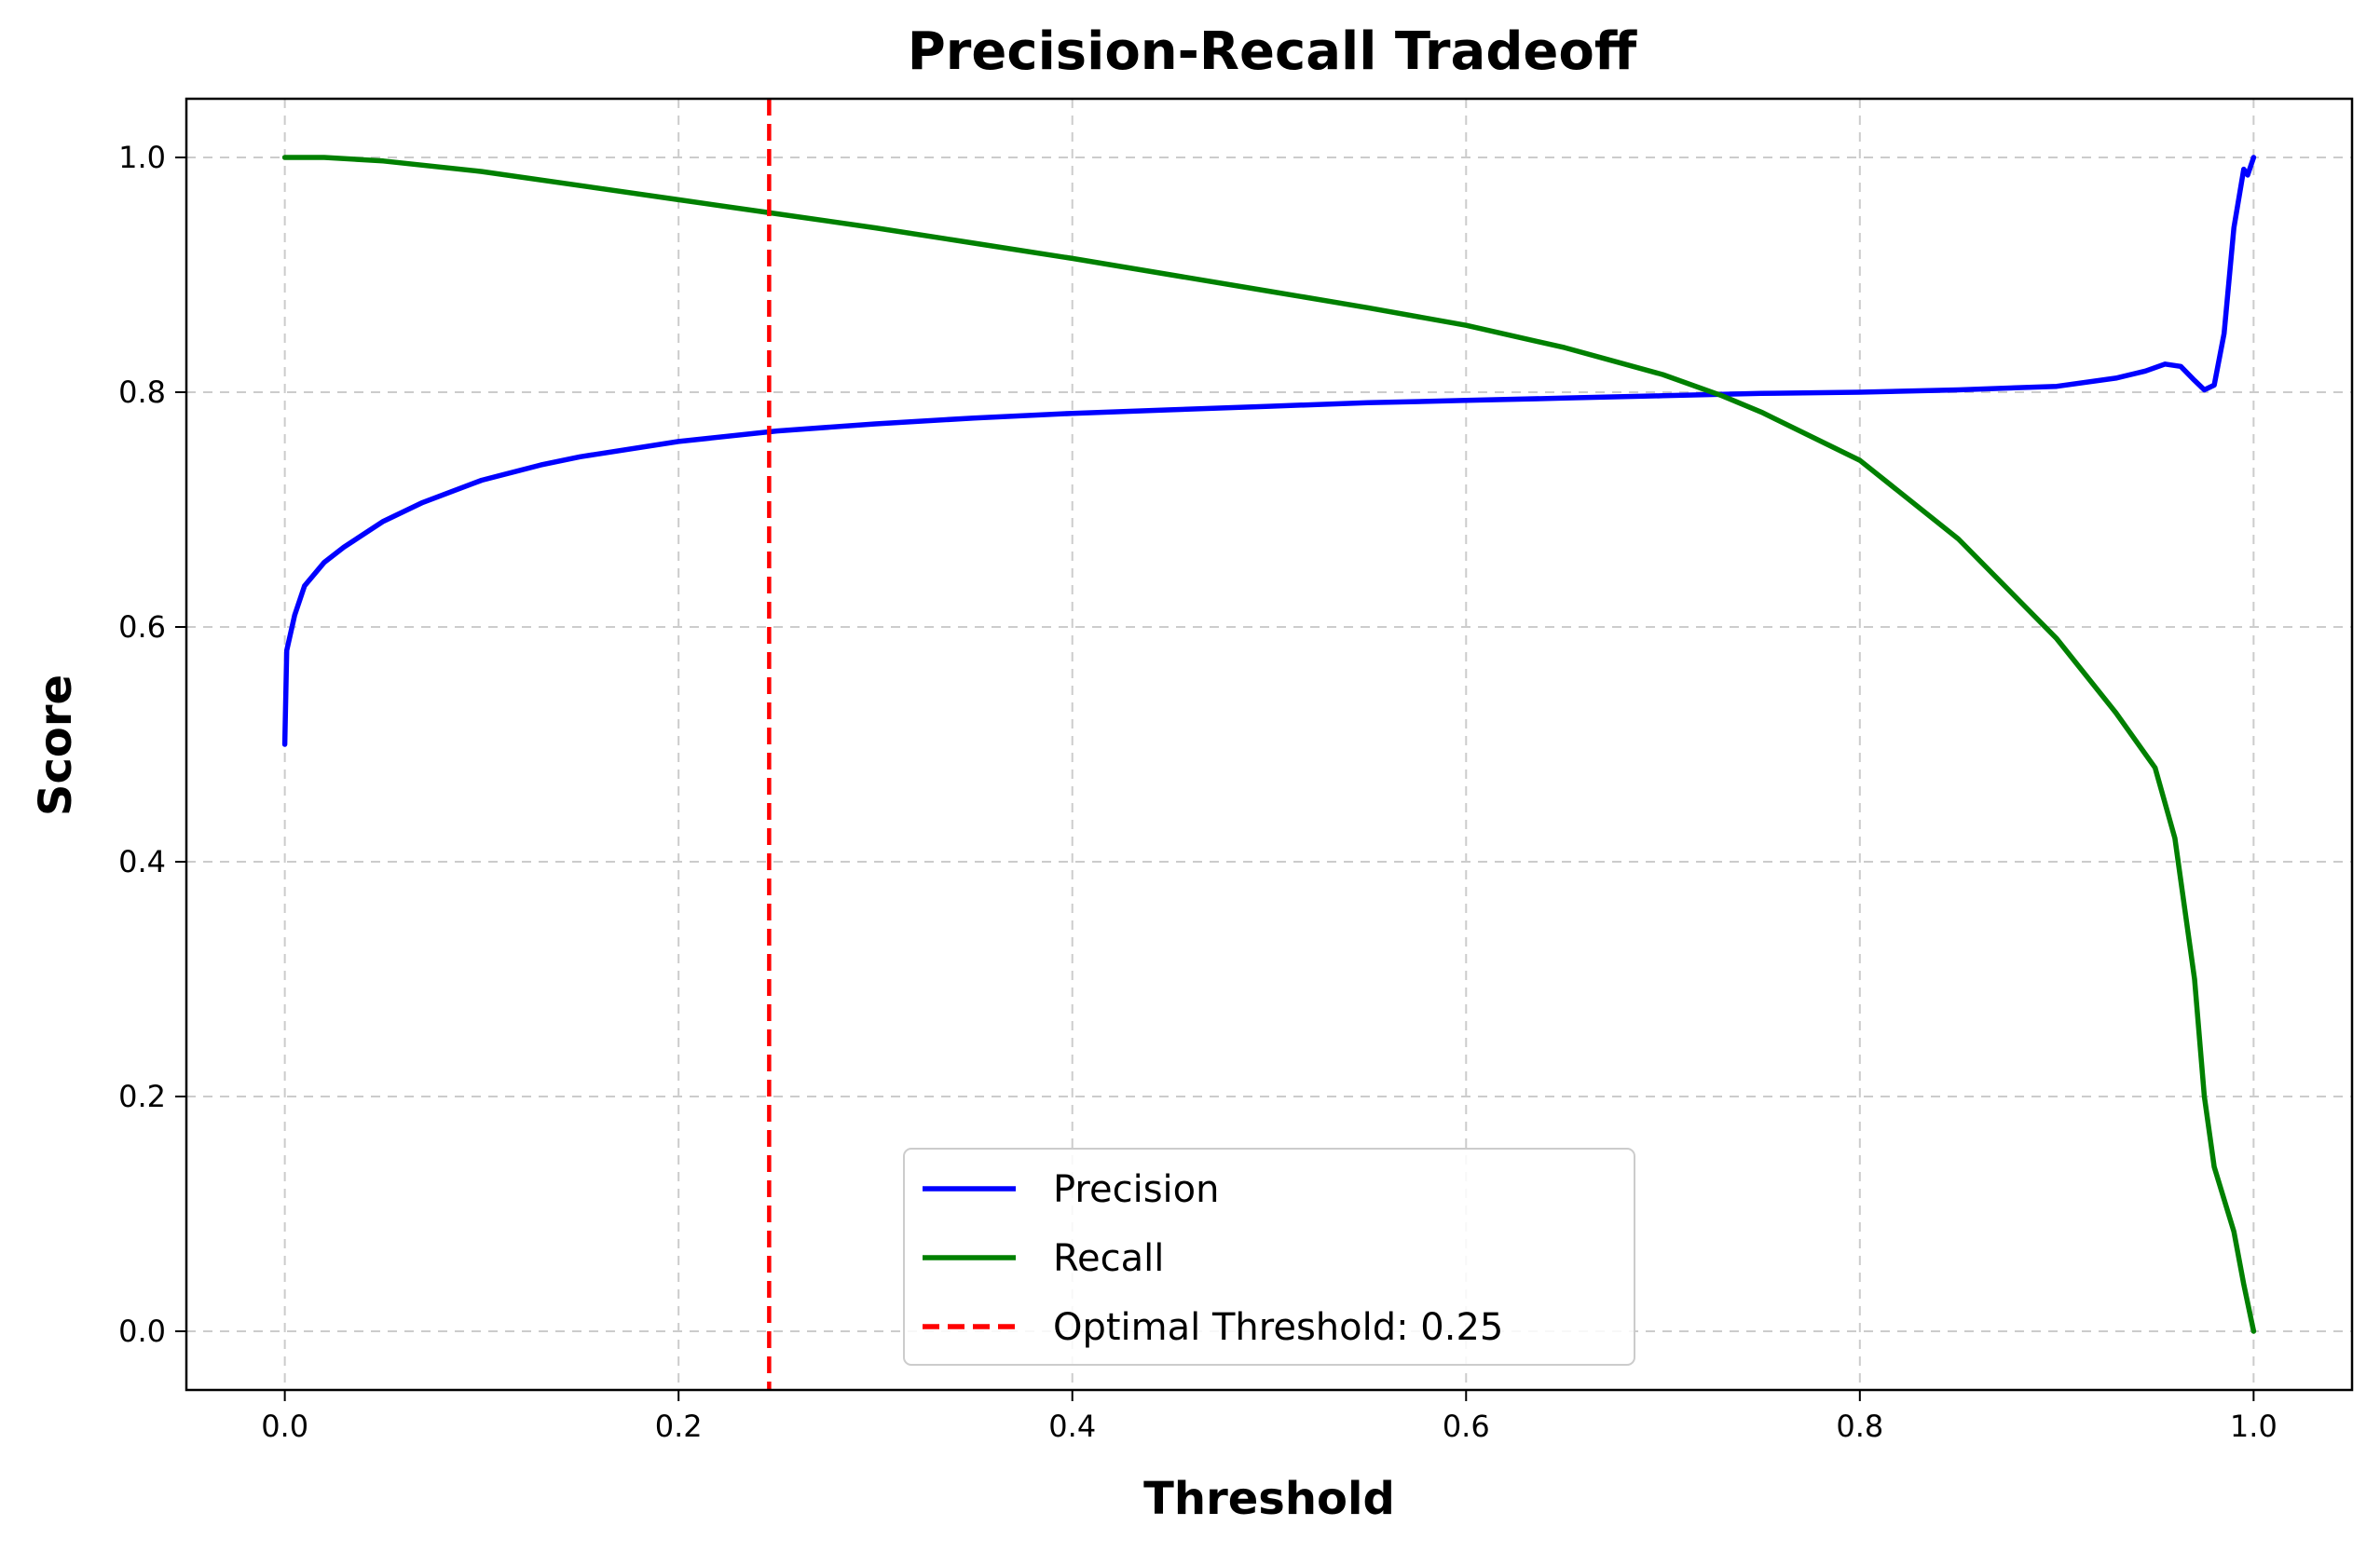 This screenshot has height=1553, width=2380. Describe the element at coordinates (142, 627) in the screenshot. I see `y-tick-label: 0.6` at that location.